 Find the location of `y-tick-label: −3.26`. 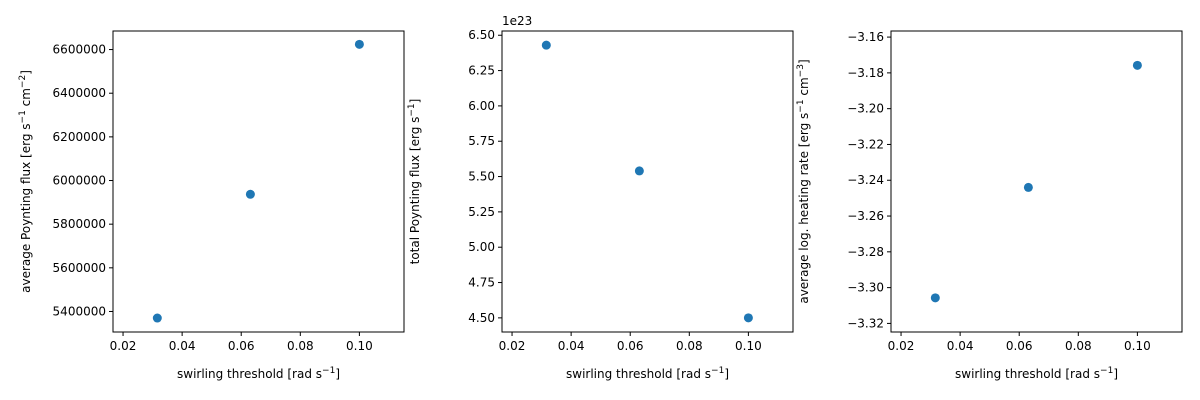

y-tick-label: −3.26 is located at coordinates (865, 216).